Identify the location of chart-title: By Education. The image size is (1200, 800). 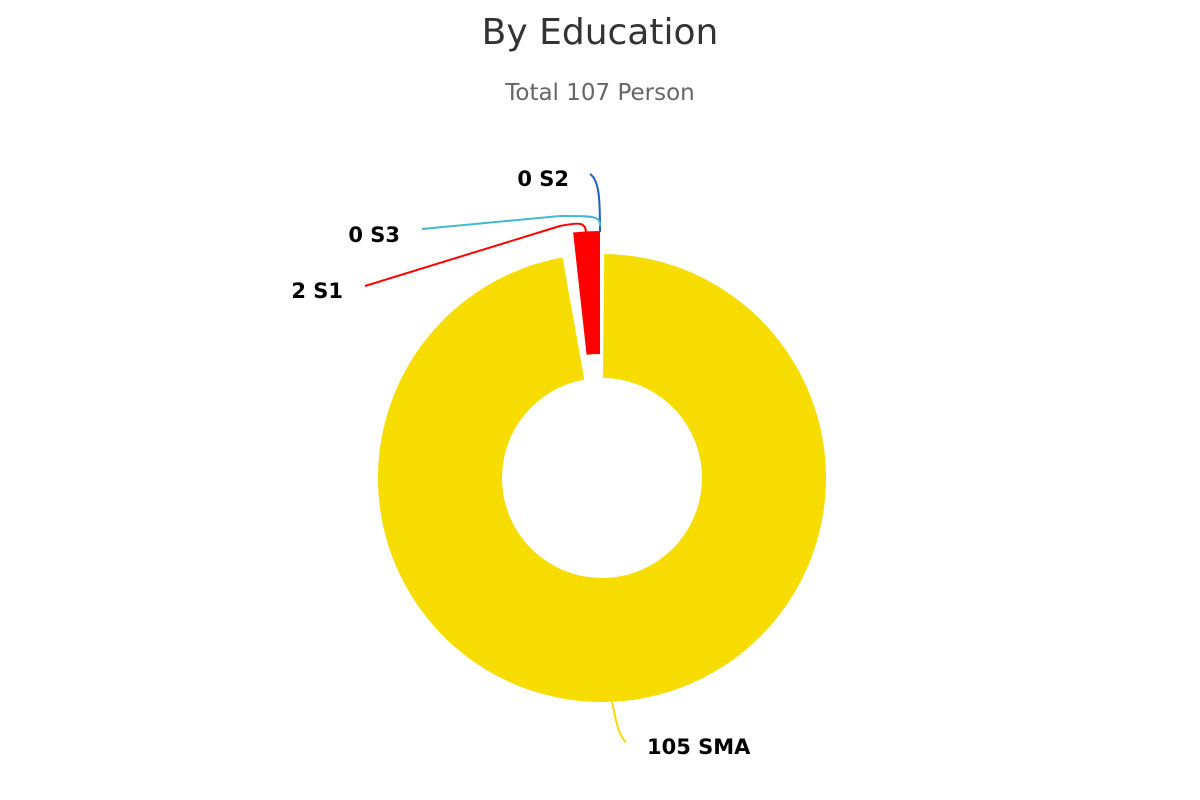
(600, 32).